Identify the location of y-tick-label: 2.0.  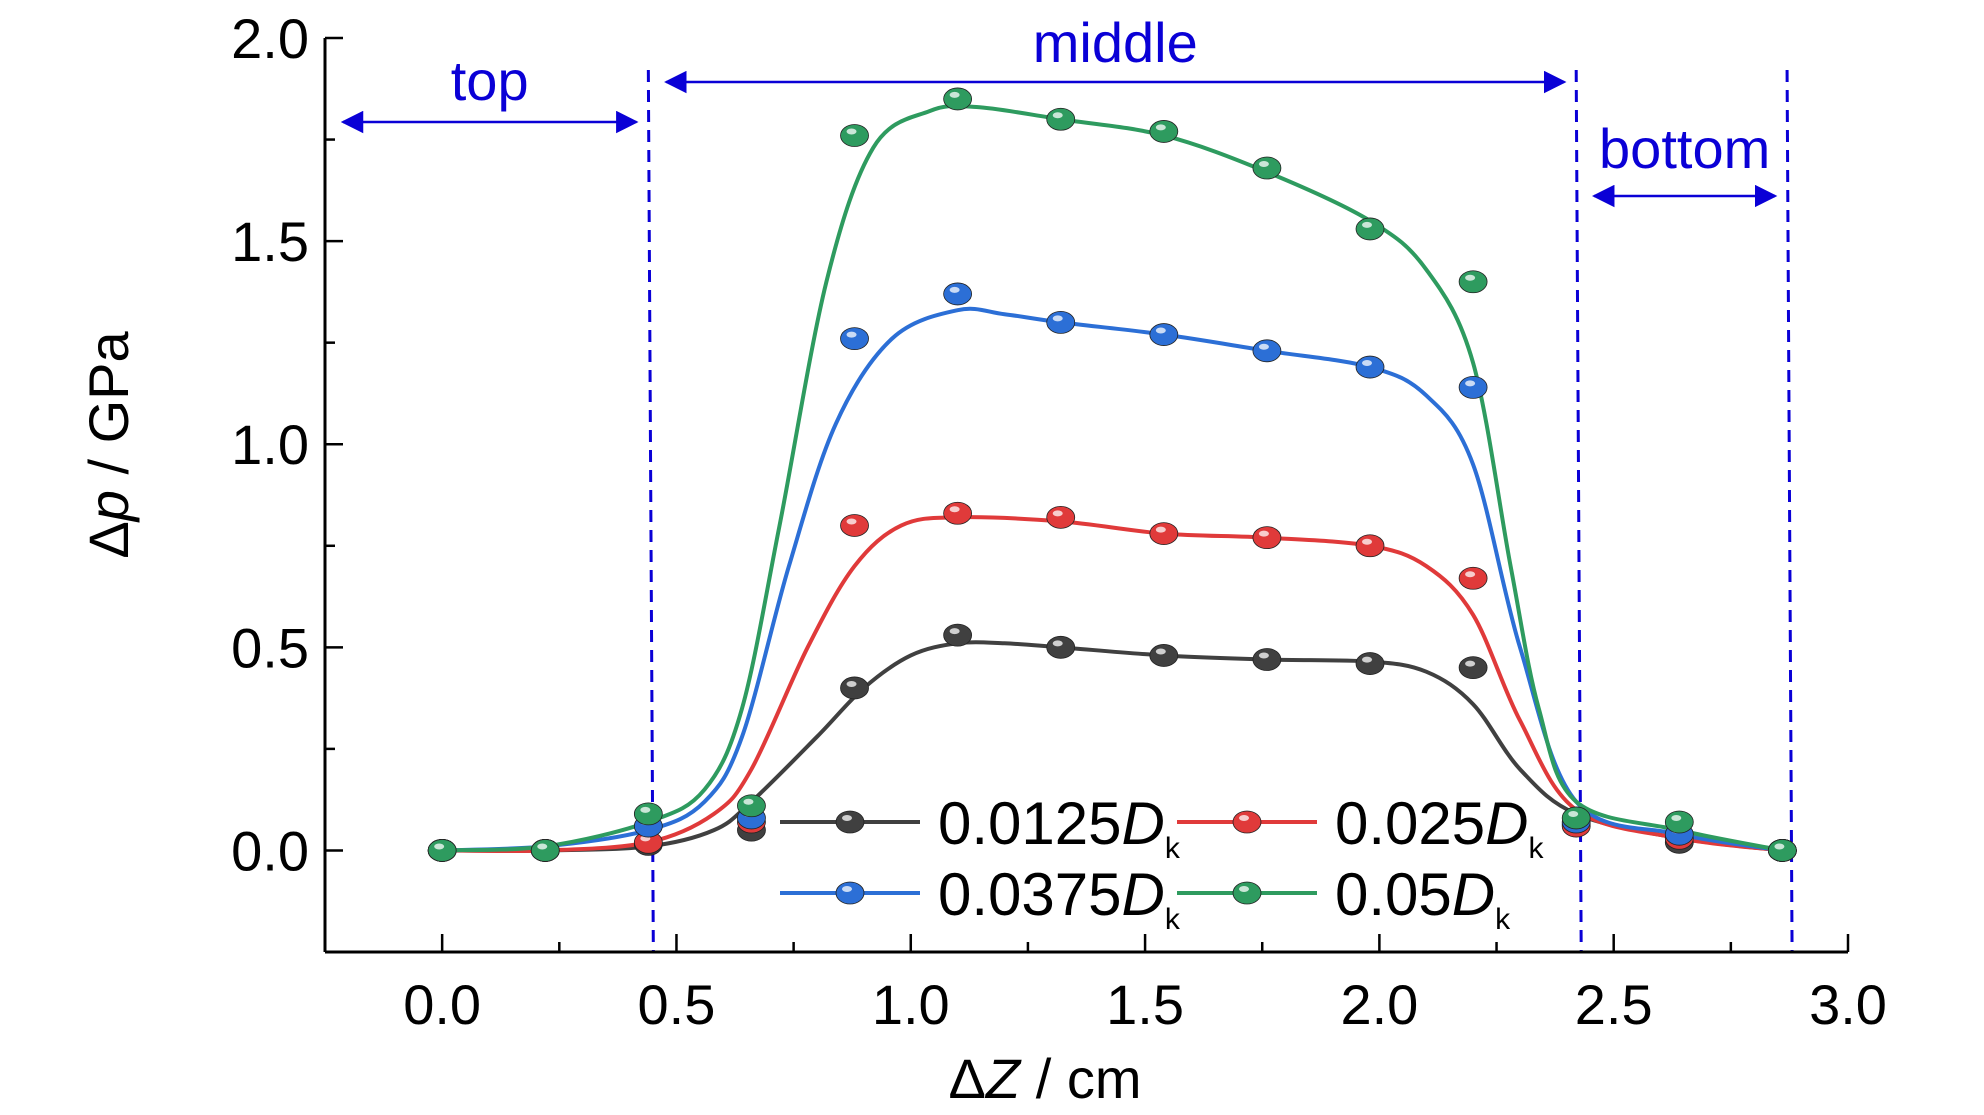
(270, 38).